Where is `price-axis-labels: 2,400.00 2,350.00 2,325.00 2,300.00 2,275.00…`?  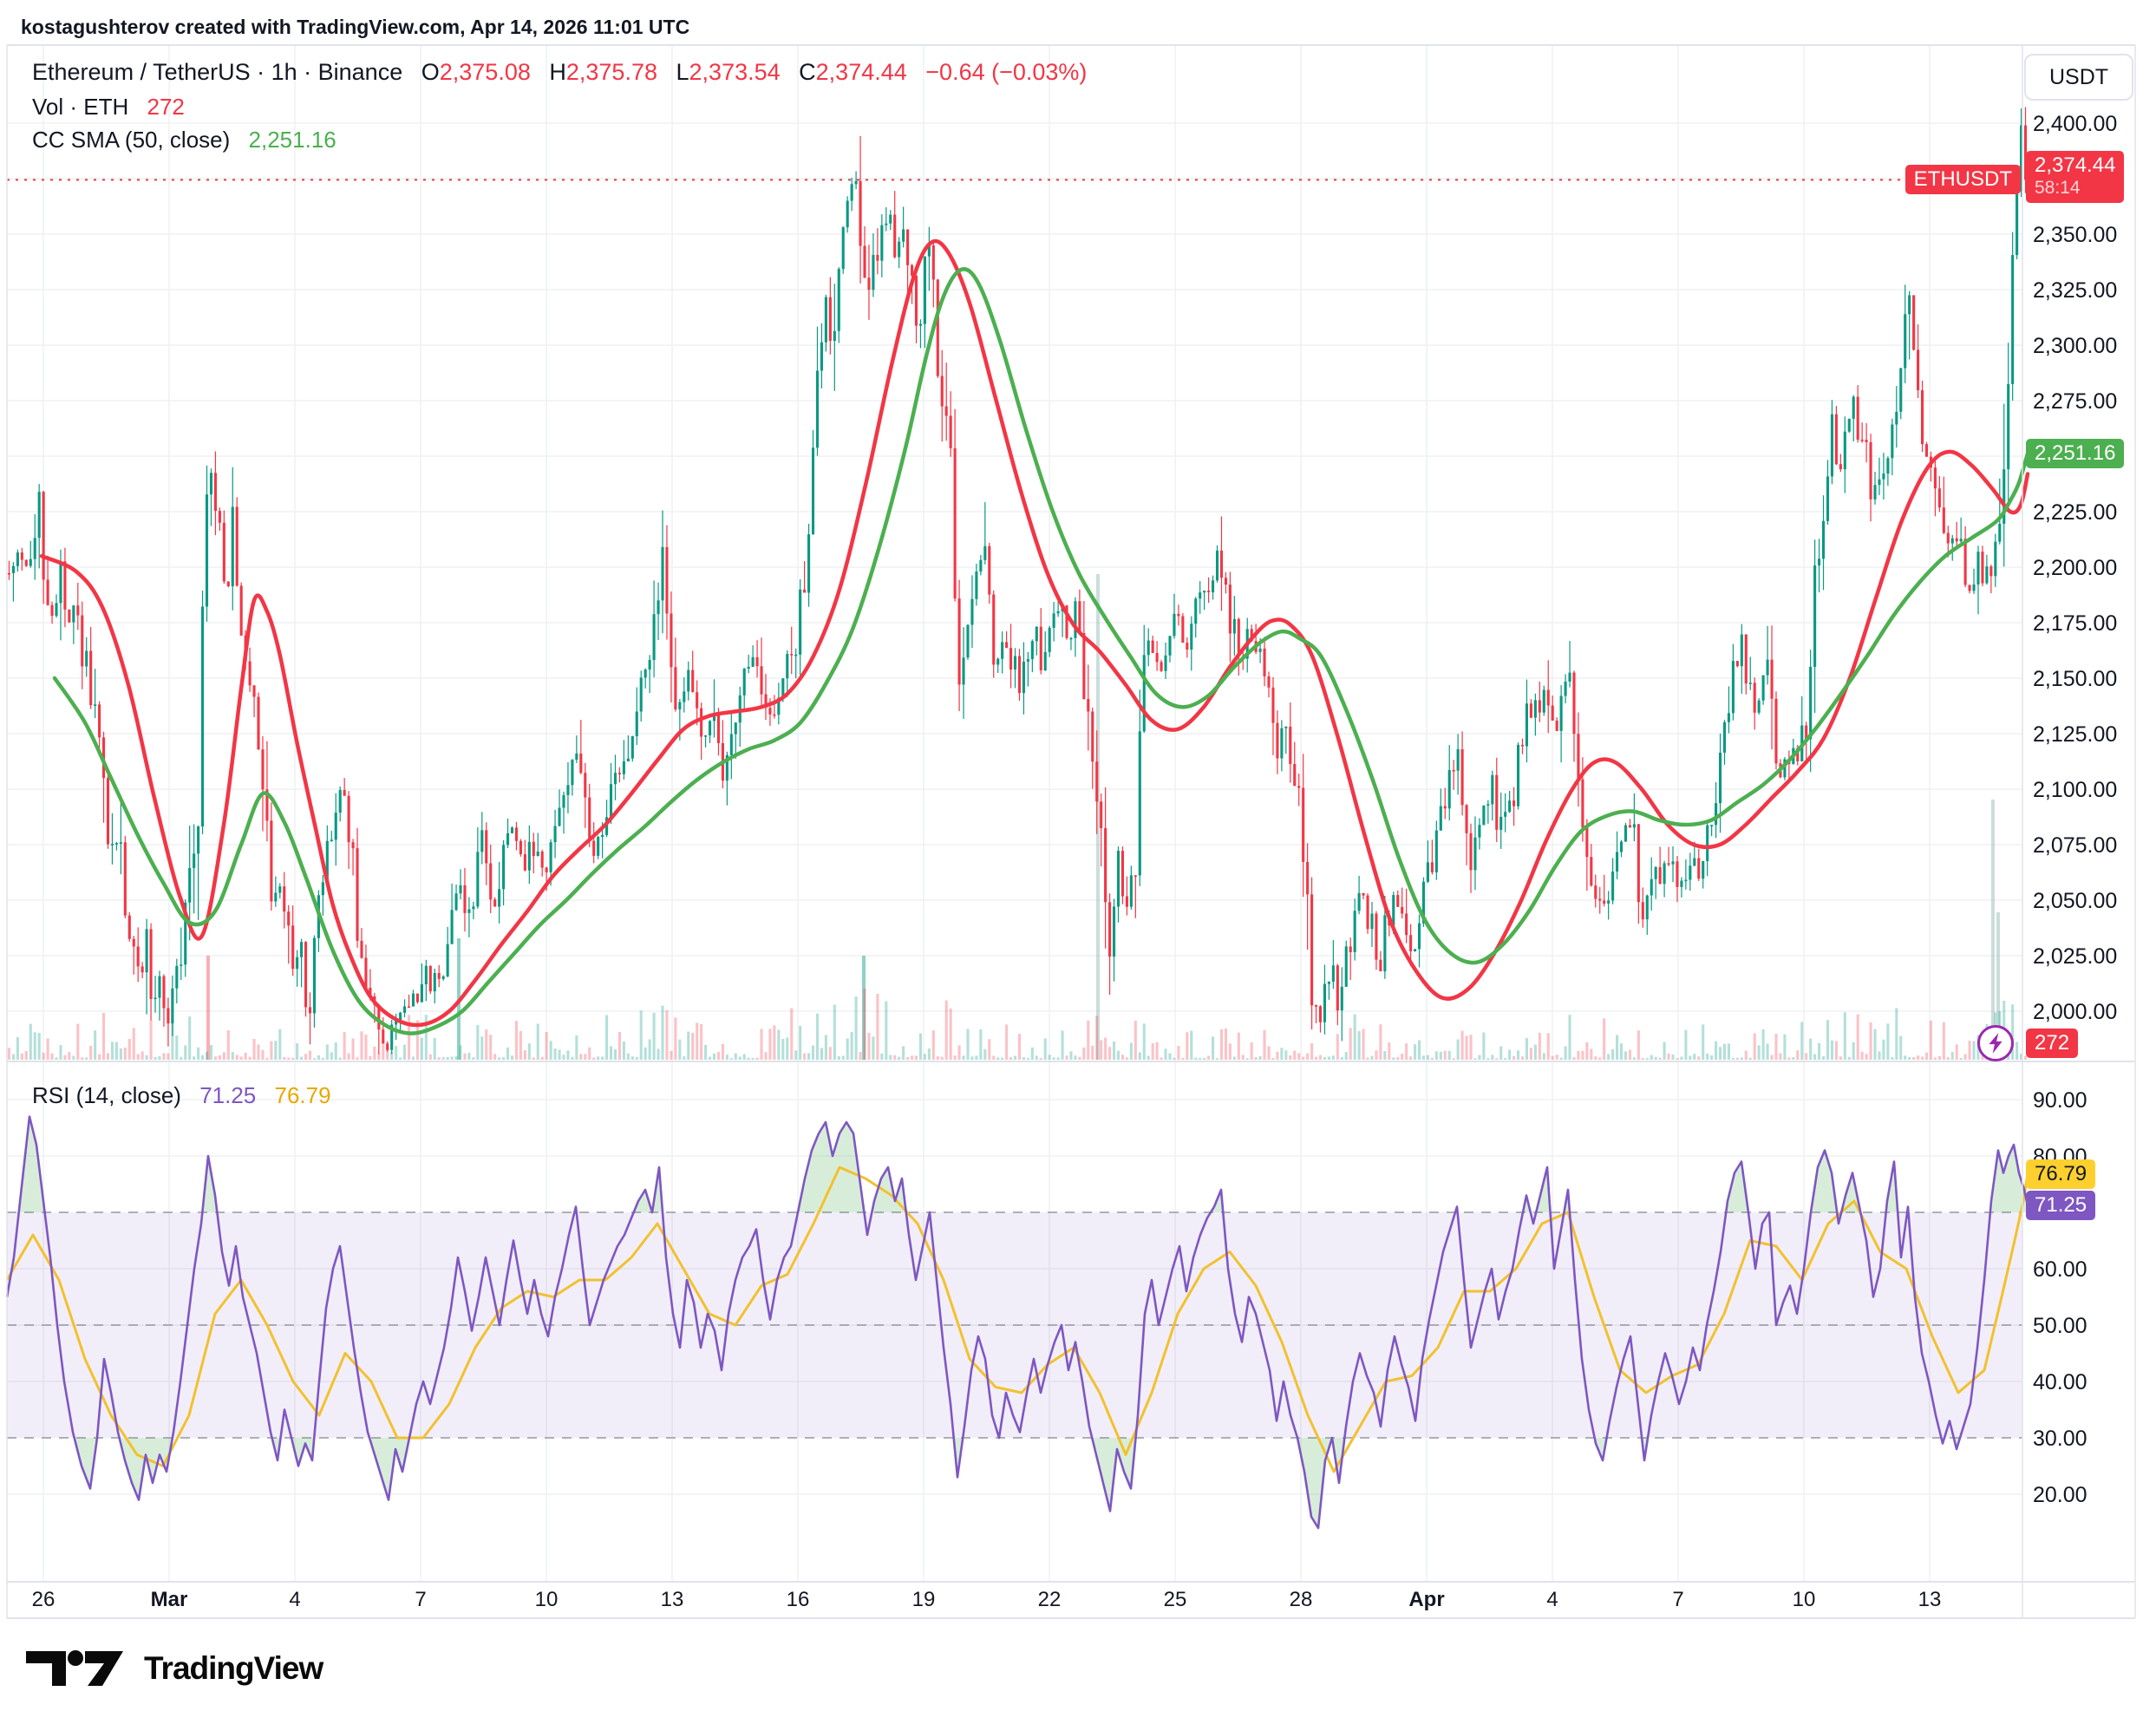
price-axis-labels: 2,400.00 2,350.00 2,325.00 2,300.00 2,275.00… is located at coordinates (2075, 568).